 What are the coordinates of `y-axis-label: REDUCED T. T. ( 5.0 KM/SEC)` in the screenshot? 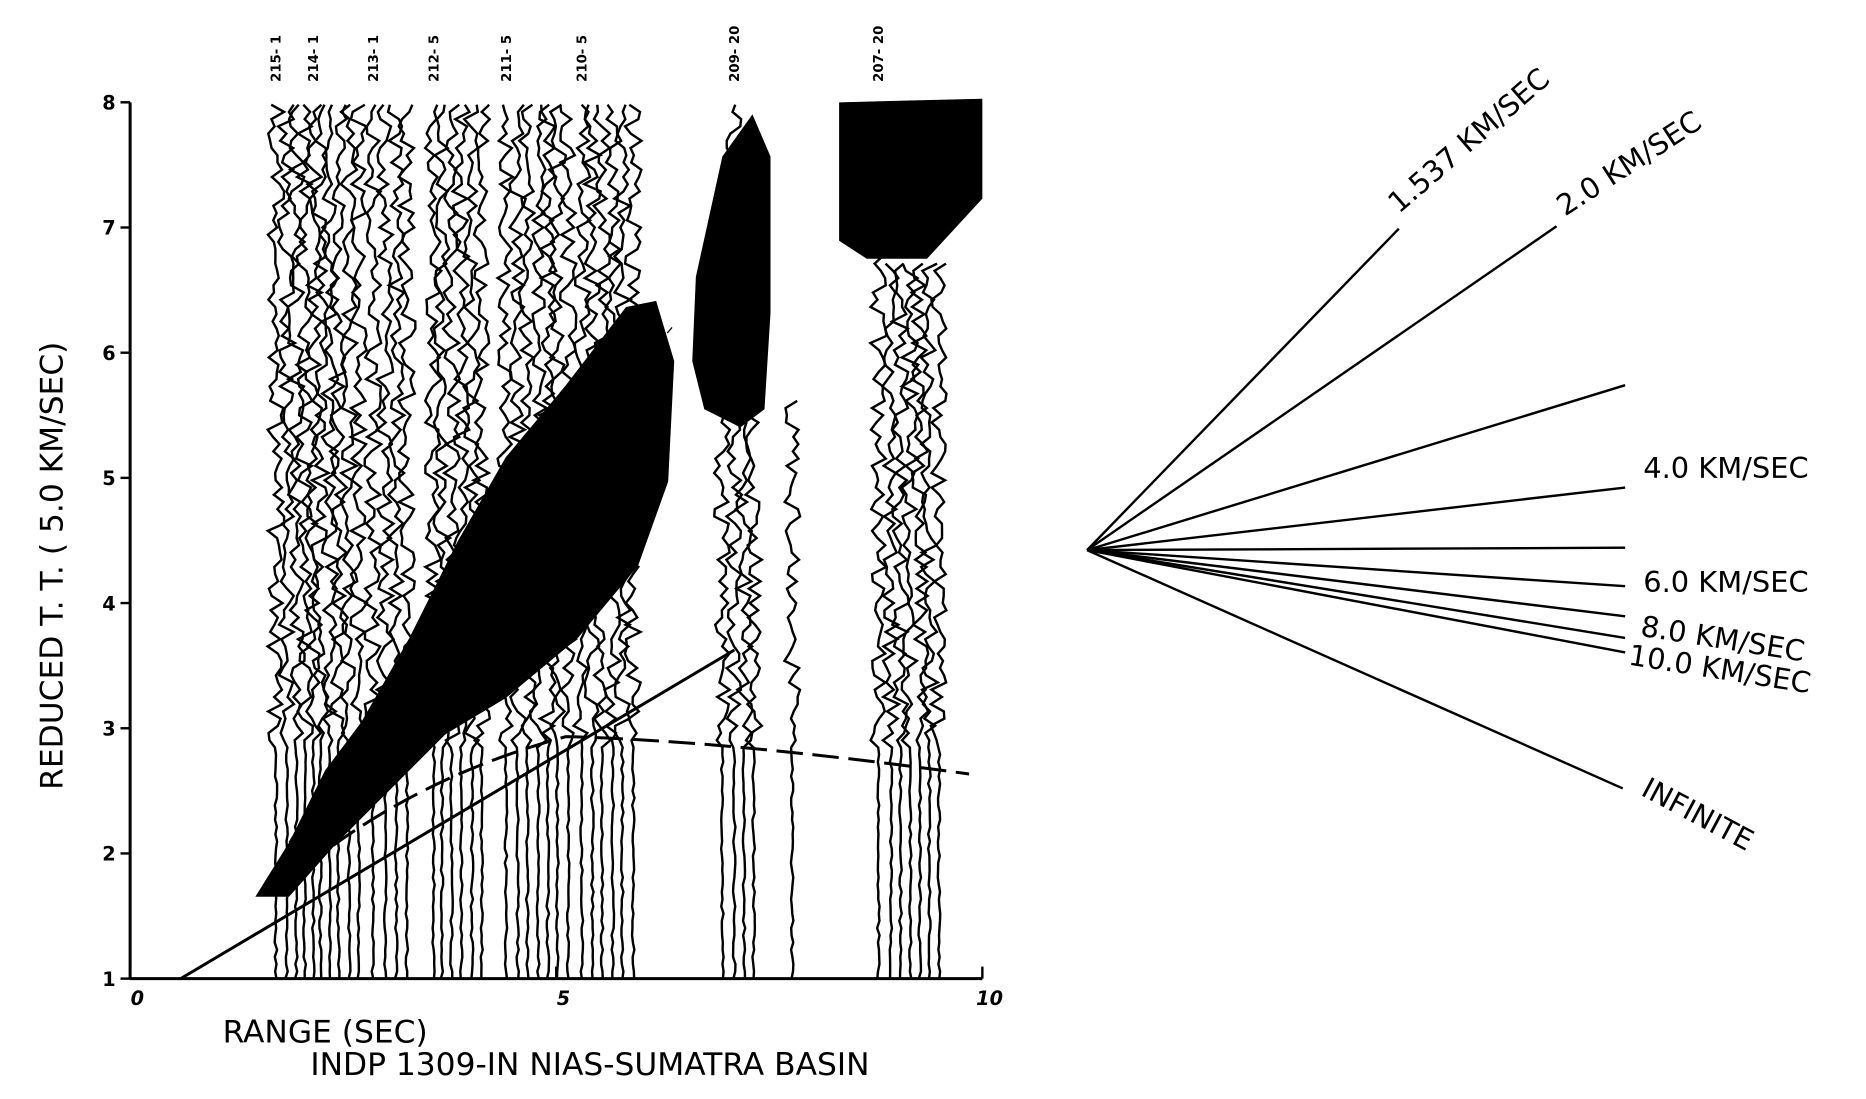 It's located at (53, 566).